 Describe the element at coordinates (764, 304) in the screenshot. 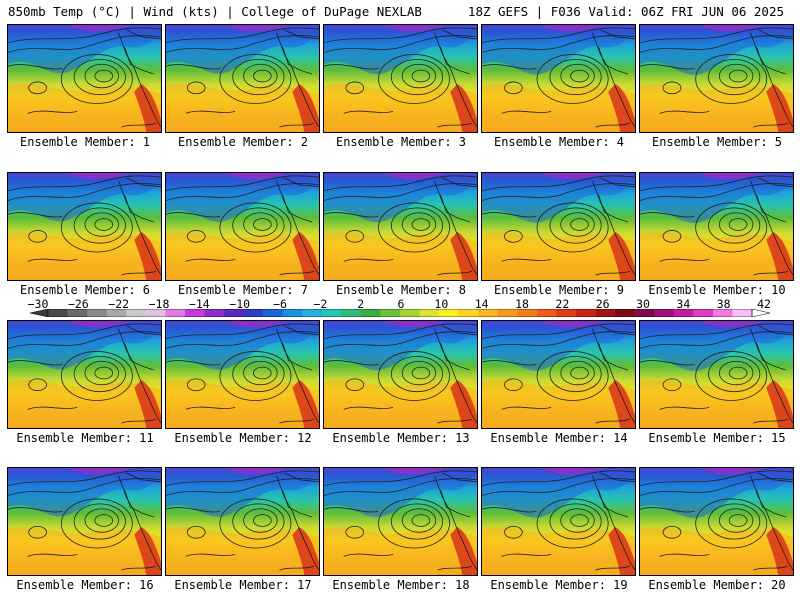

I see `colorbar-tick-label: 42` at that location.